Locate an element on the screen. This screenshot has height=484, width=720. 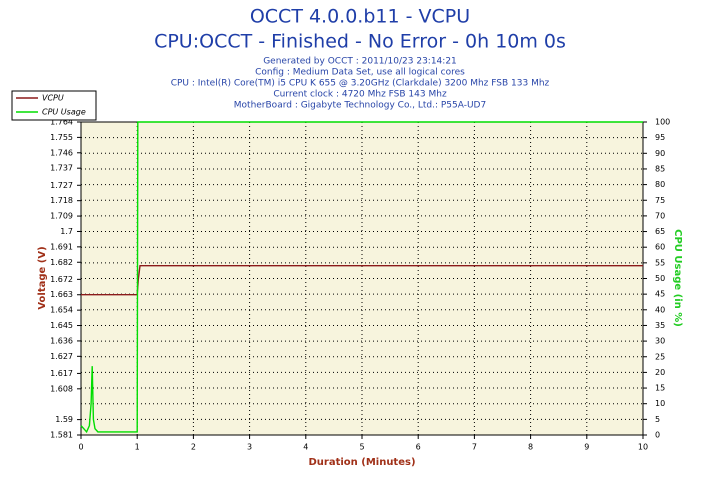
x-tick-label: 4 is located at coordinates (305, 447).